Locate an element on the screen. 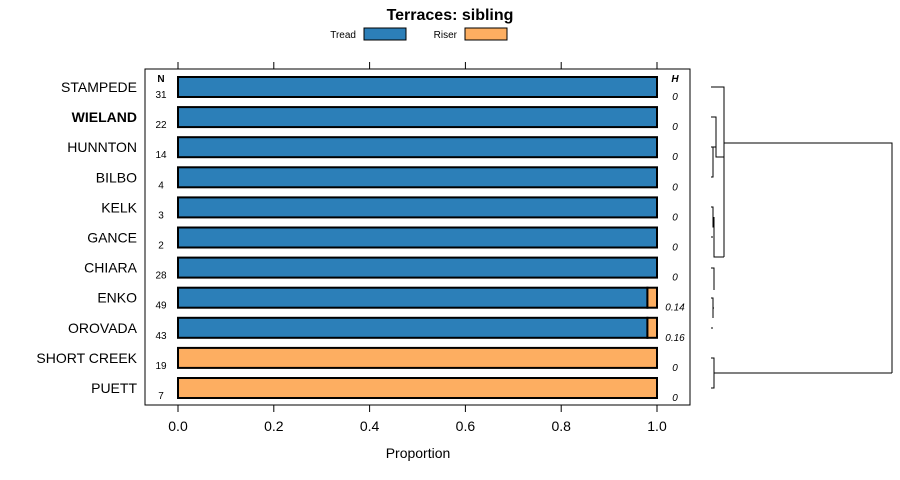  legend: Tread Riser is located at coordinates (419, 34).